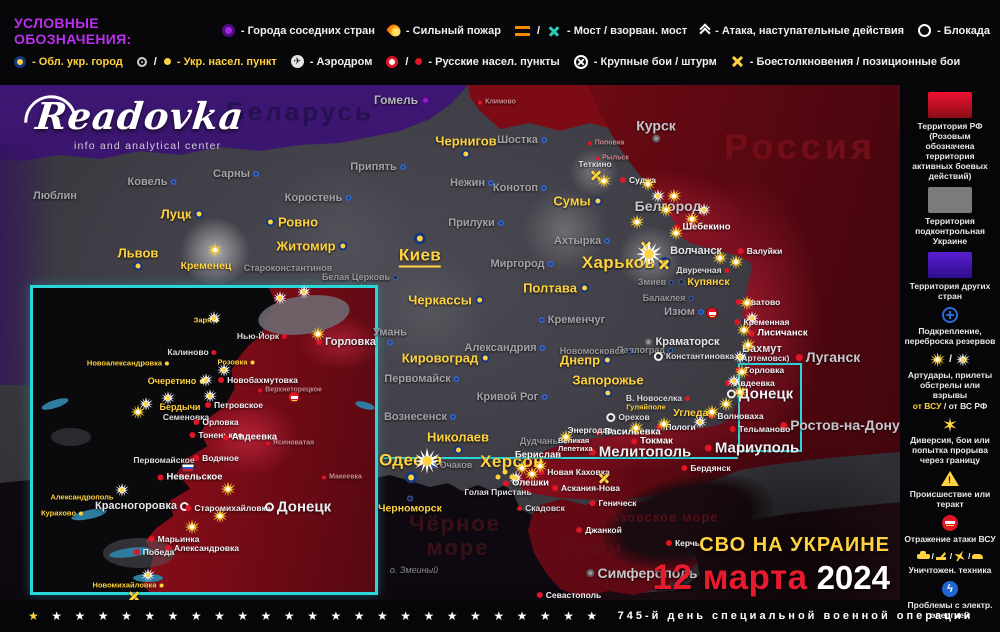  I want to click on legend-item-label: - Крупные бои / штурм, so click(655, 61).